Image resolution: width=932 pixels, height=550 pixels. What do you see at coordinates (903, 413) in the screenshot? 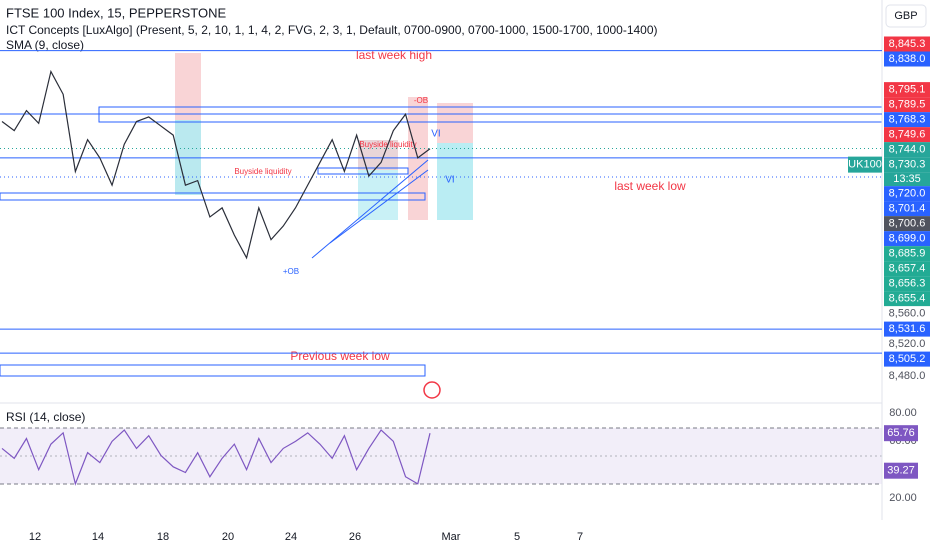
I see `rsi-tick-label: 80.00` at bounding box center [903, 413].